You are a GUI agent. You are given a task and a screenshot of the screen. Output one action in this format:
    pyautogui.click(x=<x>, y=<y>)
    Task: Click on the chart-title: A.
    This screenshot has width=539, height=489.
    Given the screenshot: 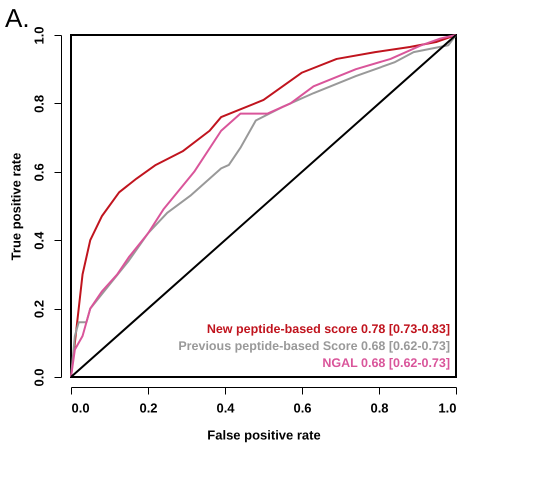 What is the action you would take?
    pyautogui.click(x=17, y=17)
    